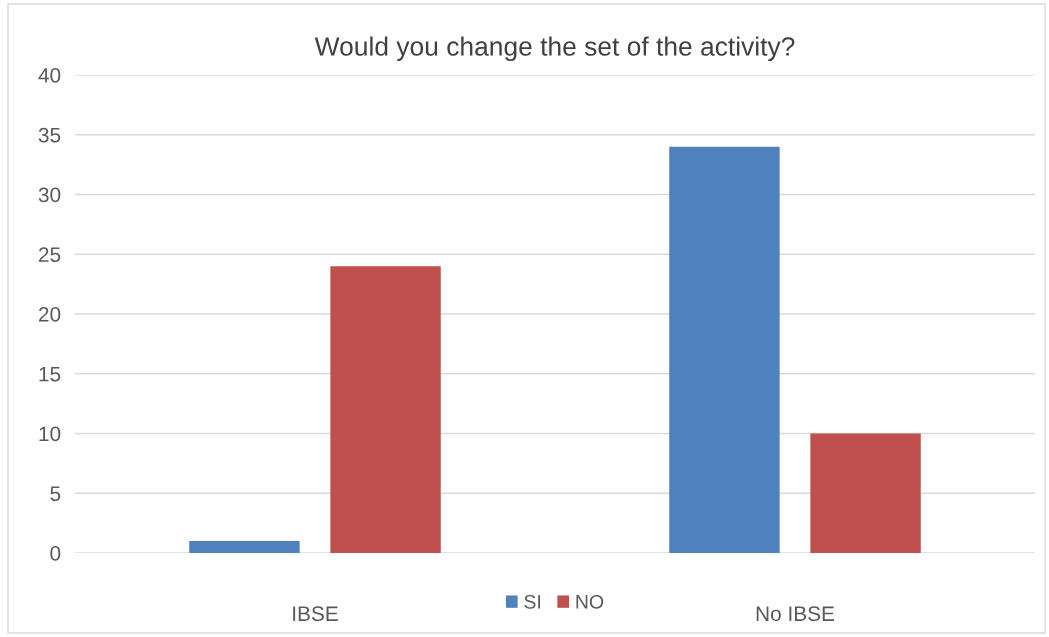  I want to click on y-tick-label: 5, so click(55, 493).